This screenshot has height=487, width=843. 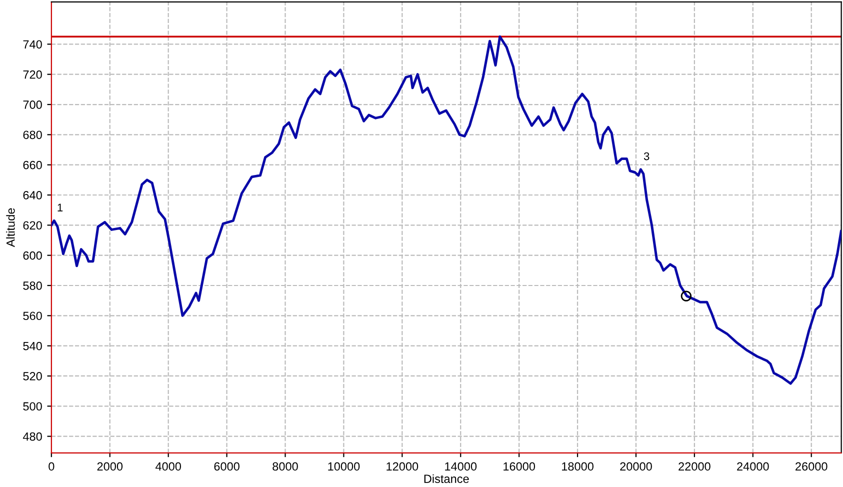 I want to click on y-tick-label: 560, so click(x=32, y=316).